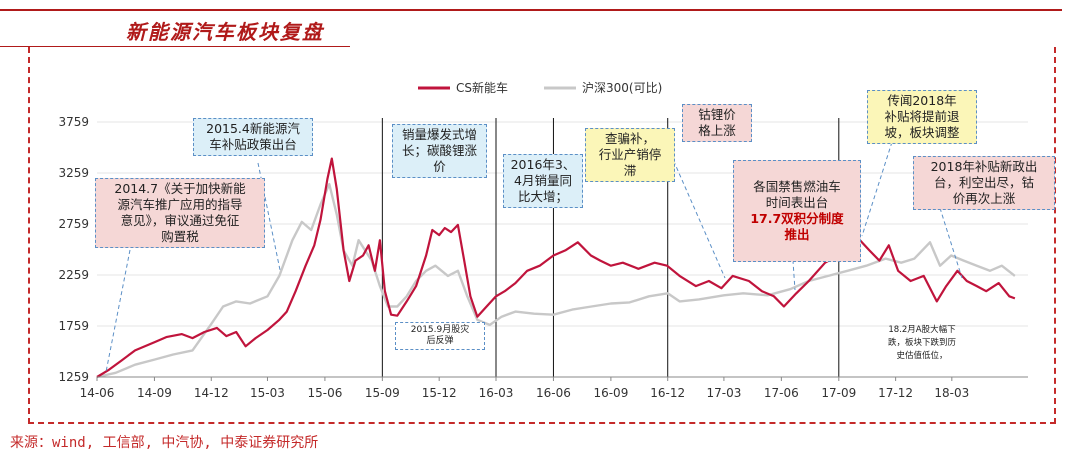 Image resolution: width=1080 pixels, height=462 pixels. Describe the element at coordinates (439, 393) in the screenshot. I see `x-tick-label: 15-12` at that location.